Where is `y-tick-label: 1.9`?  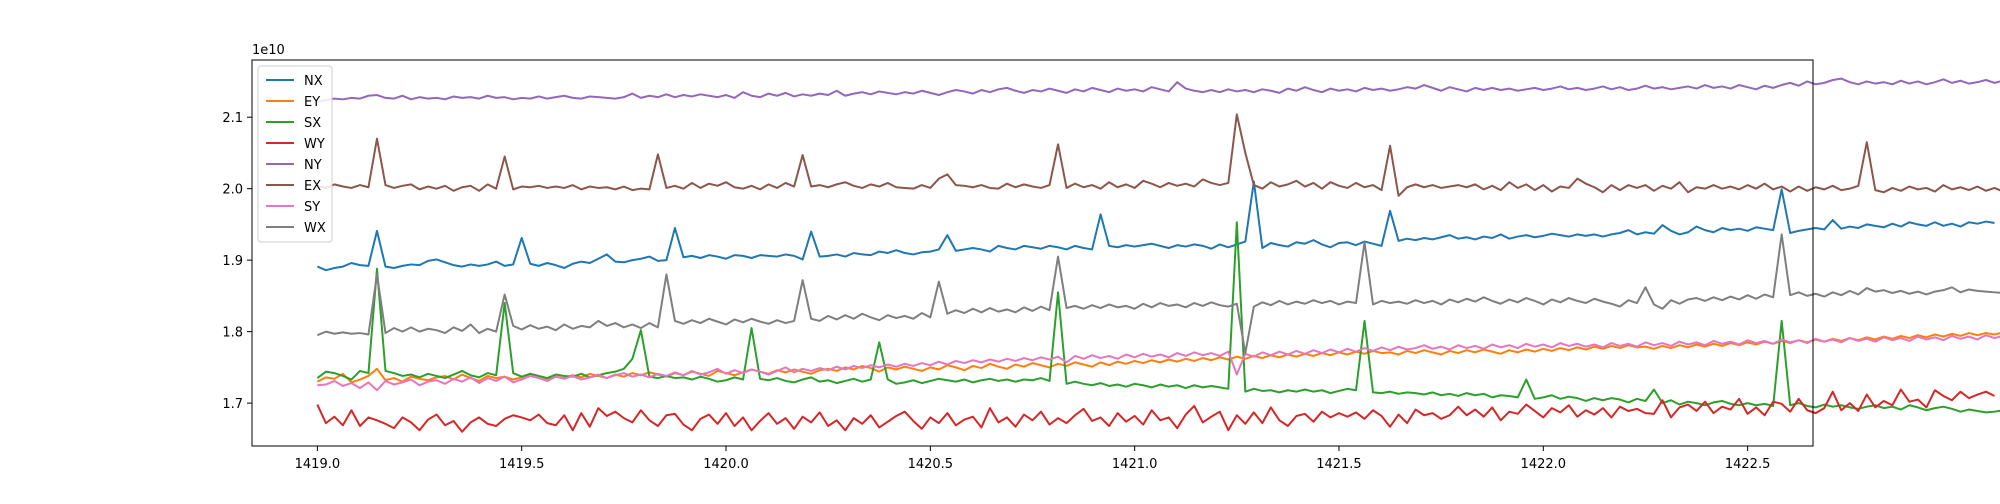 y-tick-label: 1.9 is located at coordinates (232, 261).